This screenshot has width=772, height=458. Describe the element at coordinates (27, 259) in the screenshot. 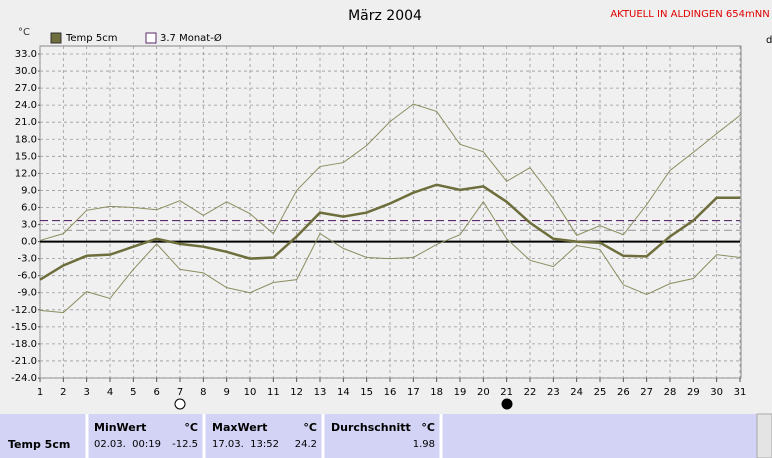

I see `y-tick-label: -3.0` at that location.